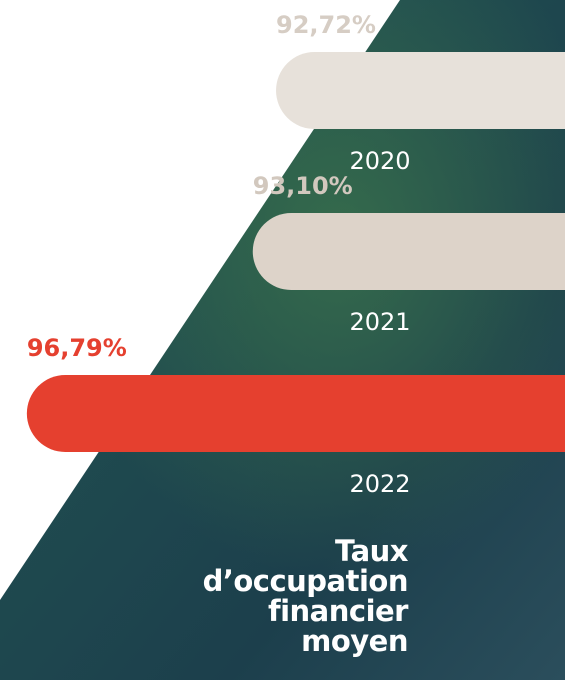 The height and width of the screenshot is (680, 565). Describe the element at coordinates (379, 484) in the screenshot. I see `category-label: 2022` at that location.